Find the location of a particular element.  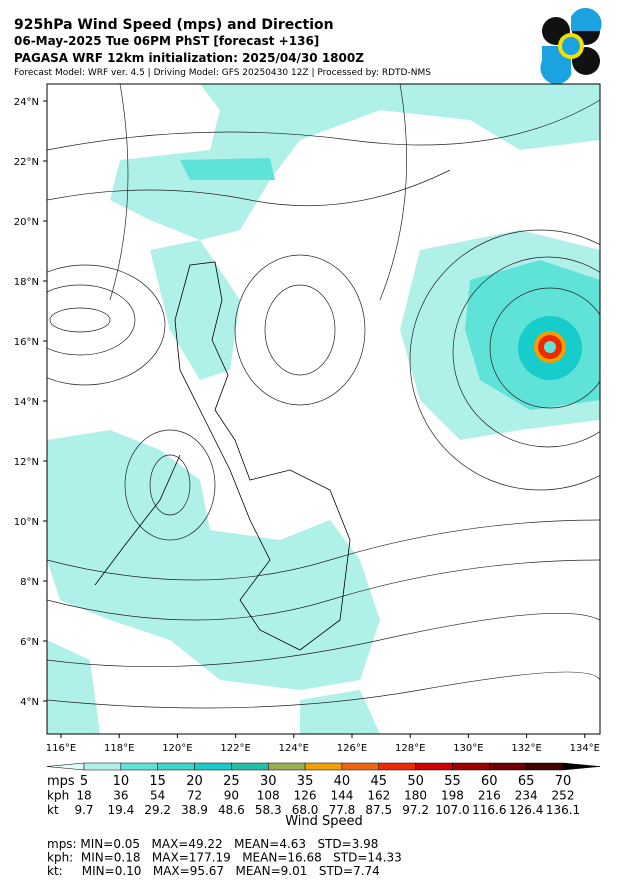

colorbar-tick-label: 30 is located at coordinates (268, 781).